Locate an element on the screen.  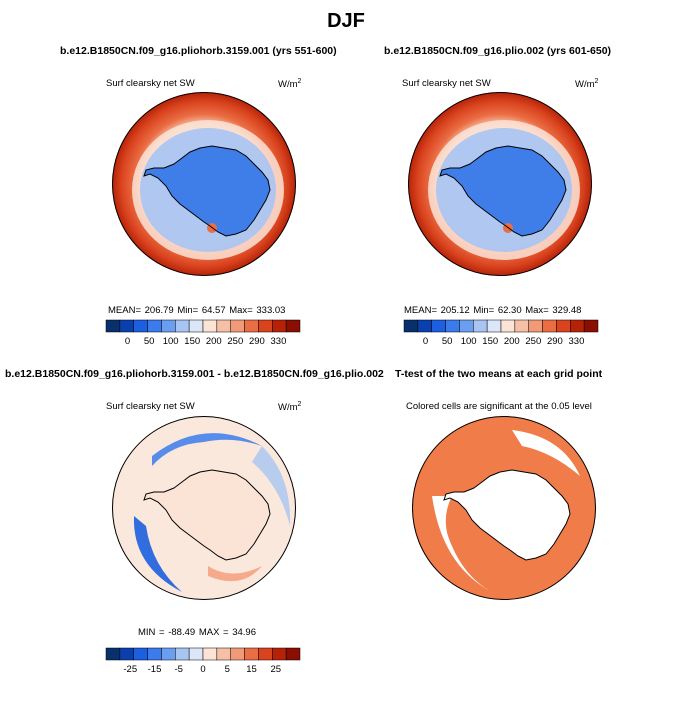
stats-line: MEAN= 205.12 Min= 62.30 Max= 329.48 is located at coordinates (493, 310).